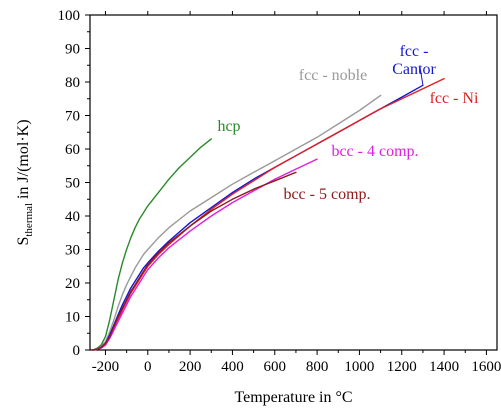 This screenshot has height=409, width=501. What do you see at coordinates (72, 117) in the screenshot?
I see `y-tick-label: 70` at bounding box center [72, 117].